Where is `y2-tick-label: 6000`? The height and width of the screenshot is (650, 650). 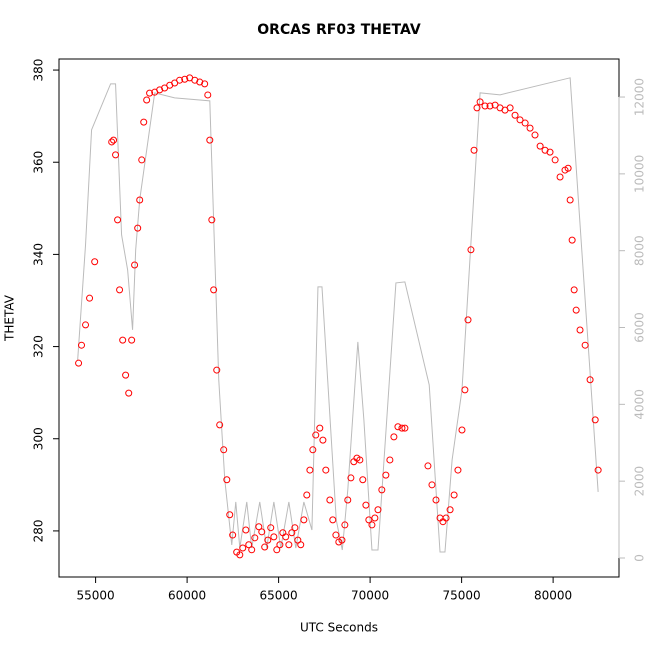
y2-tick-label: 6000 is located at coordinates (640, 327).